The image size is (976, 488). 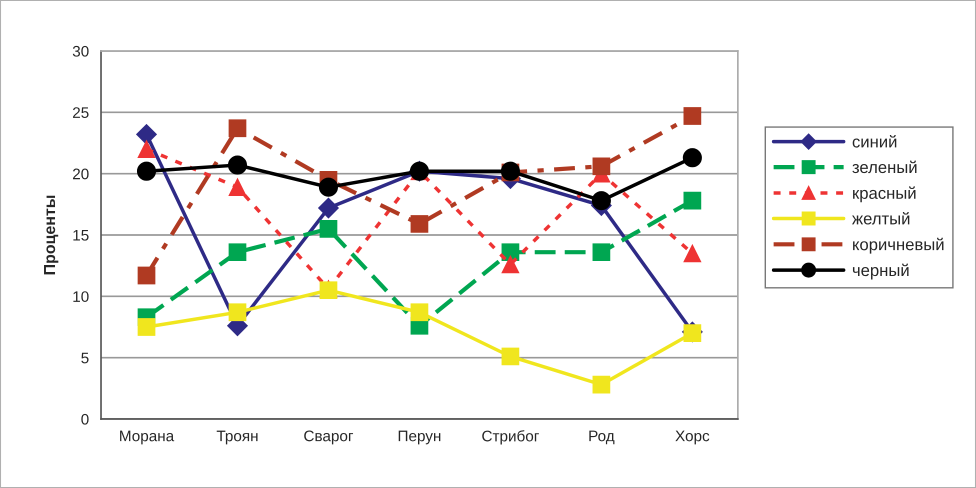 What do you see at coordinates (881, 218) in the screenshot?
I see `legend-label: желтый` at bounding box center [881, 218].